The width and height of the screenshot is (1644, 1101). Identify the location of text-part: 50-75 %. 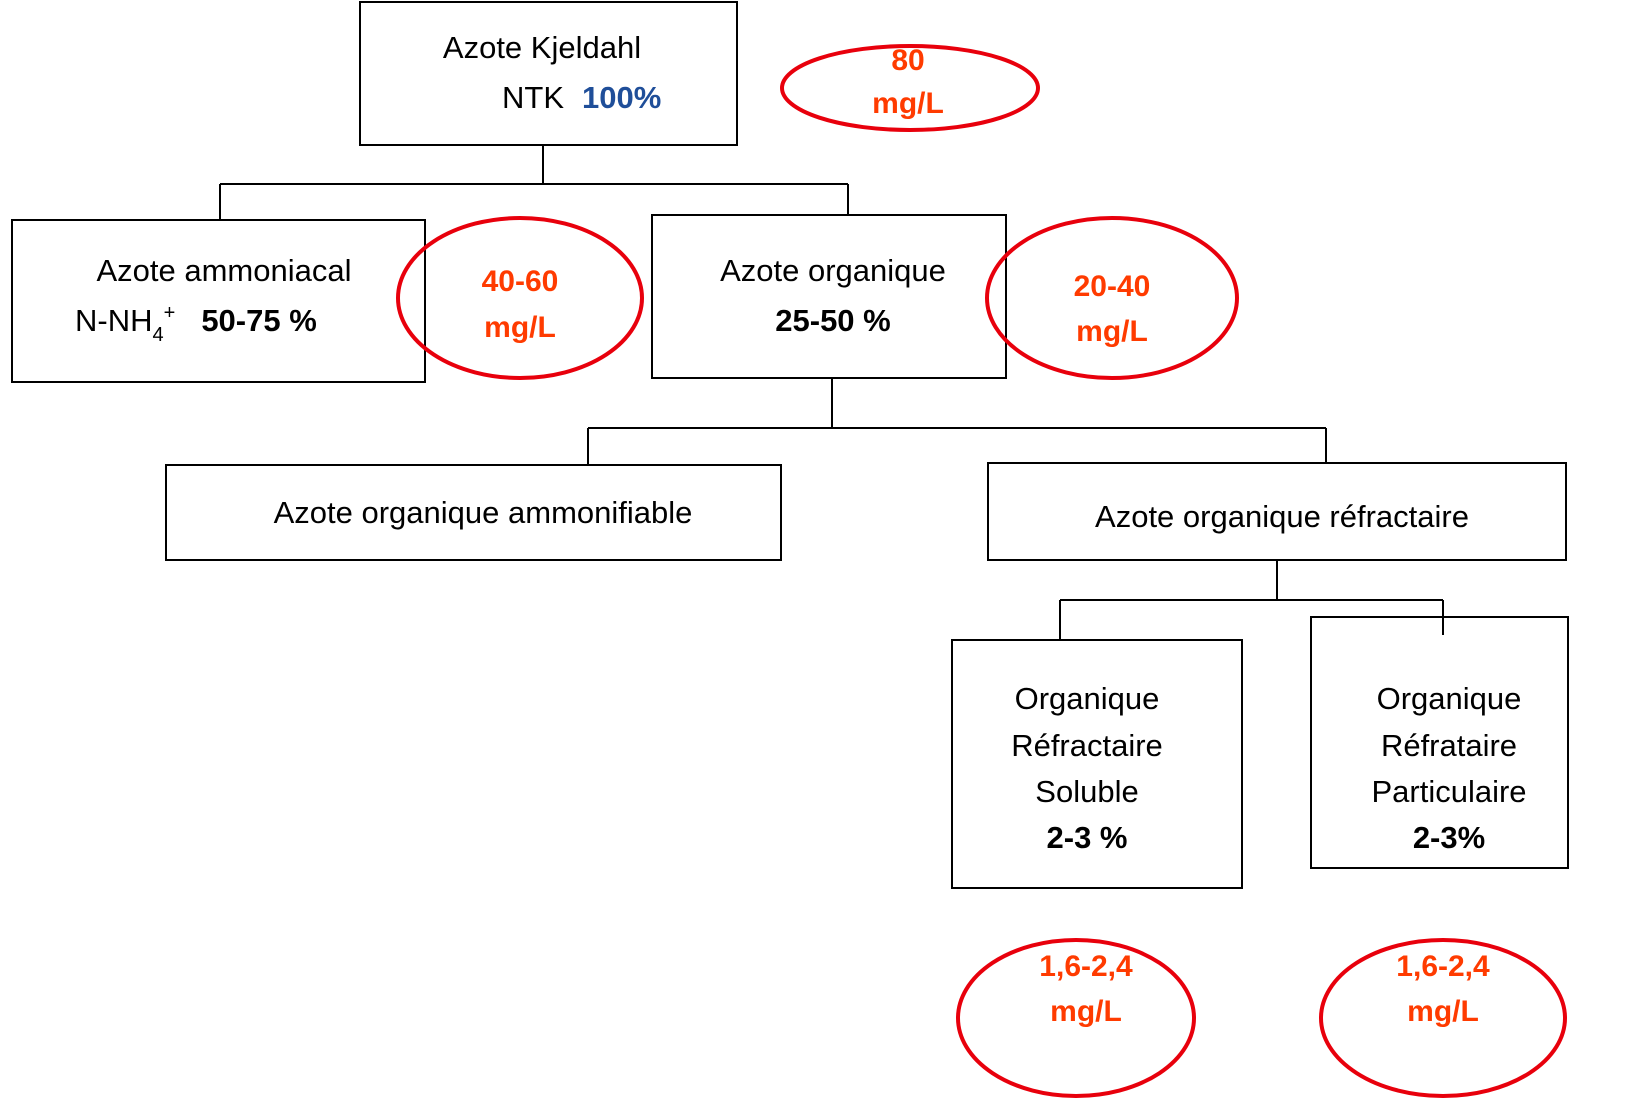
(258, 320).